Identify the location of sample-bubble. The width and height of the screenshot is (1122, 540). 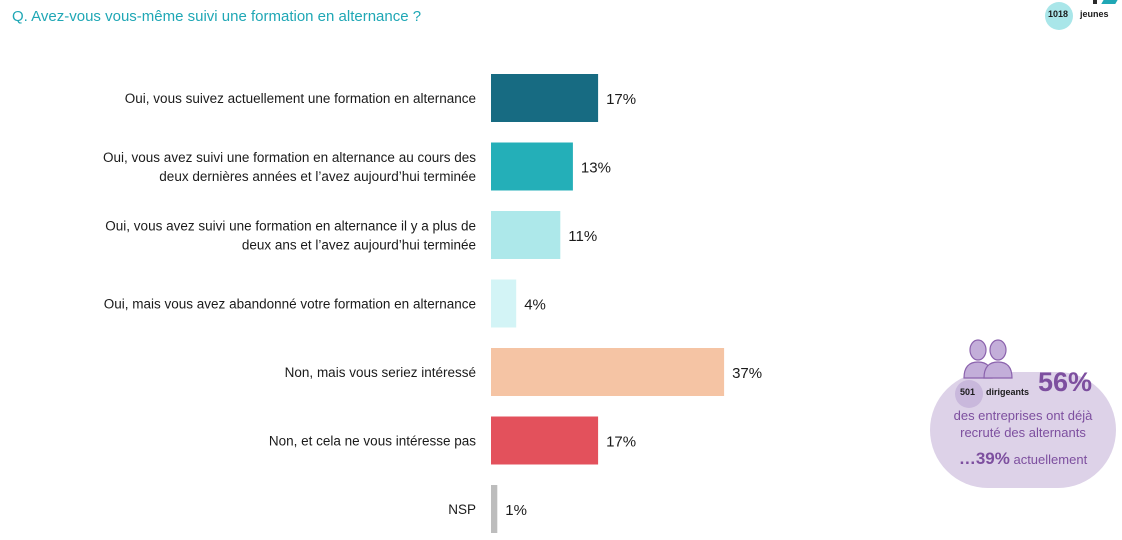
(1059, 16).